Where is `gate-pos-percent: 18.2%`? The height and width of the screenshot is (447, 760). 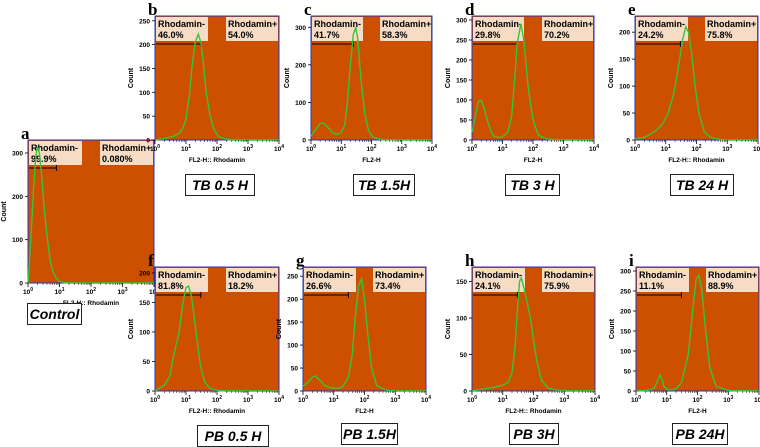
gate-pos-percent: 18.2% is located at coordinates (241, 286).